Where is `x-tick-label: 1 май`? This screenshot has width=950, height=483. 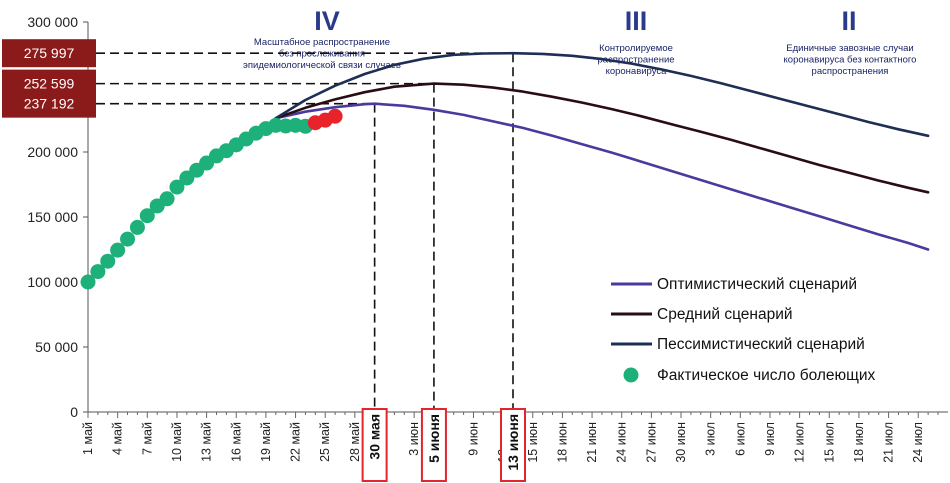 x-tick-label: 1 май is located at coordinates (88, 438).